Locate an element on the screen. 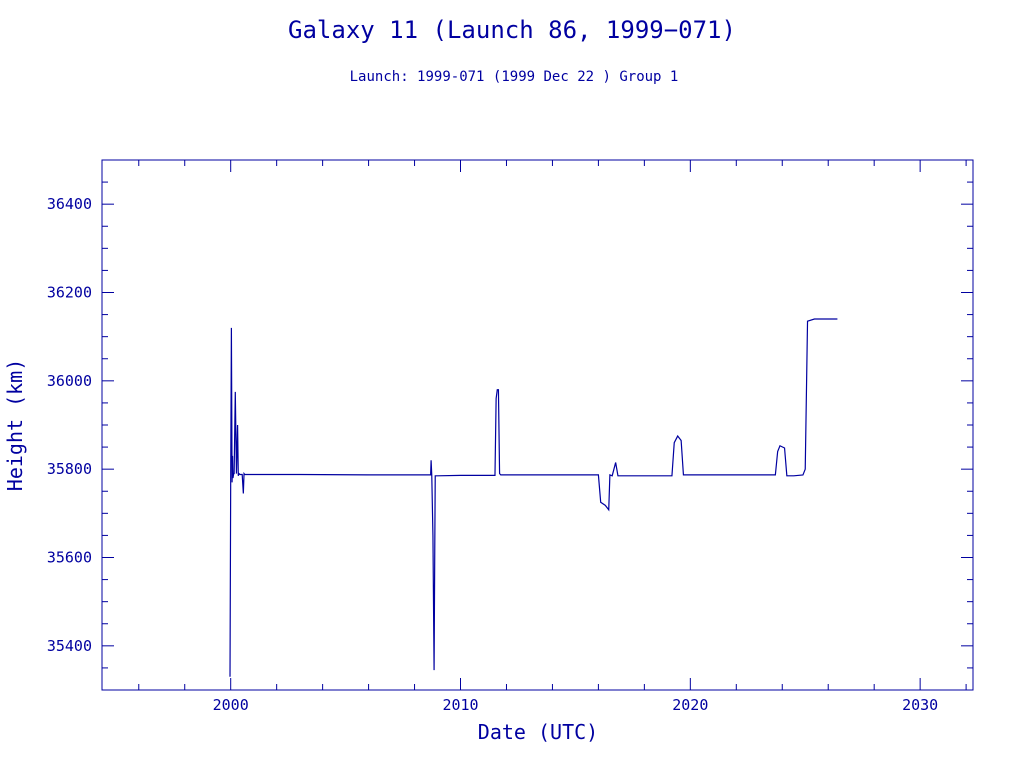  y-tick-label: 36200 is located at coordinates (69, 293).